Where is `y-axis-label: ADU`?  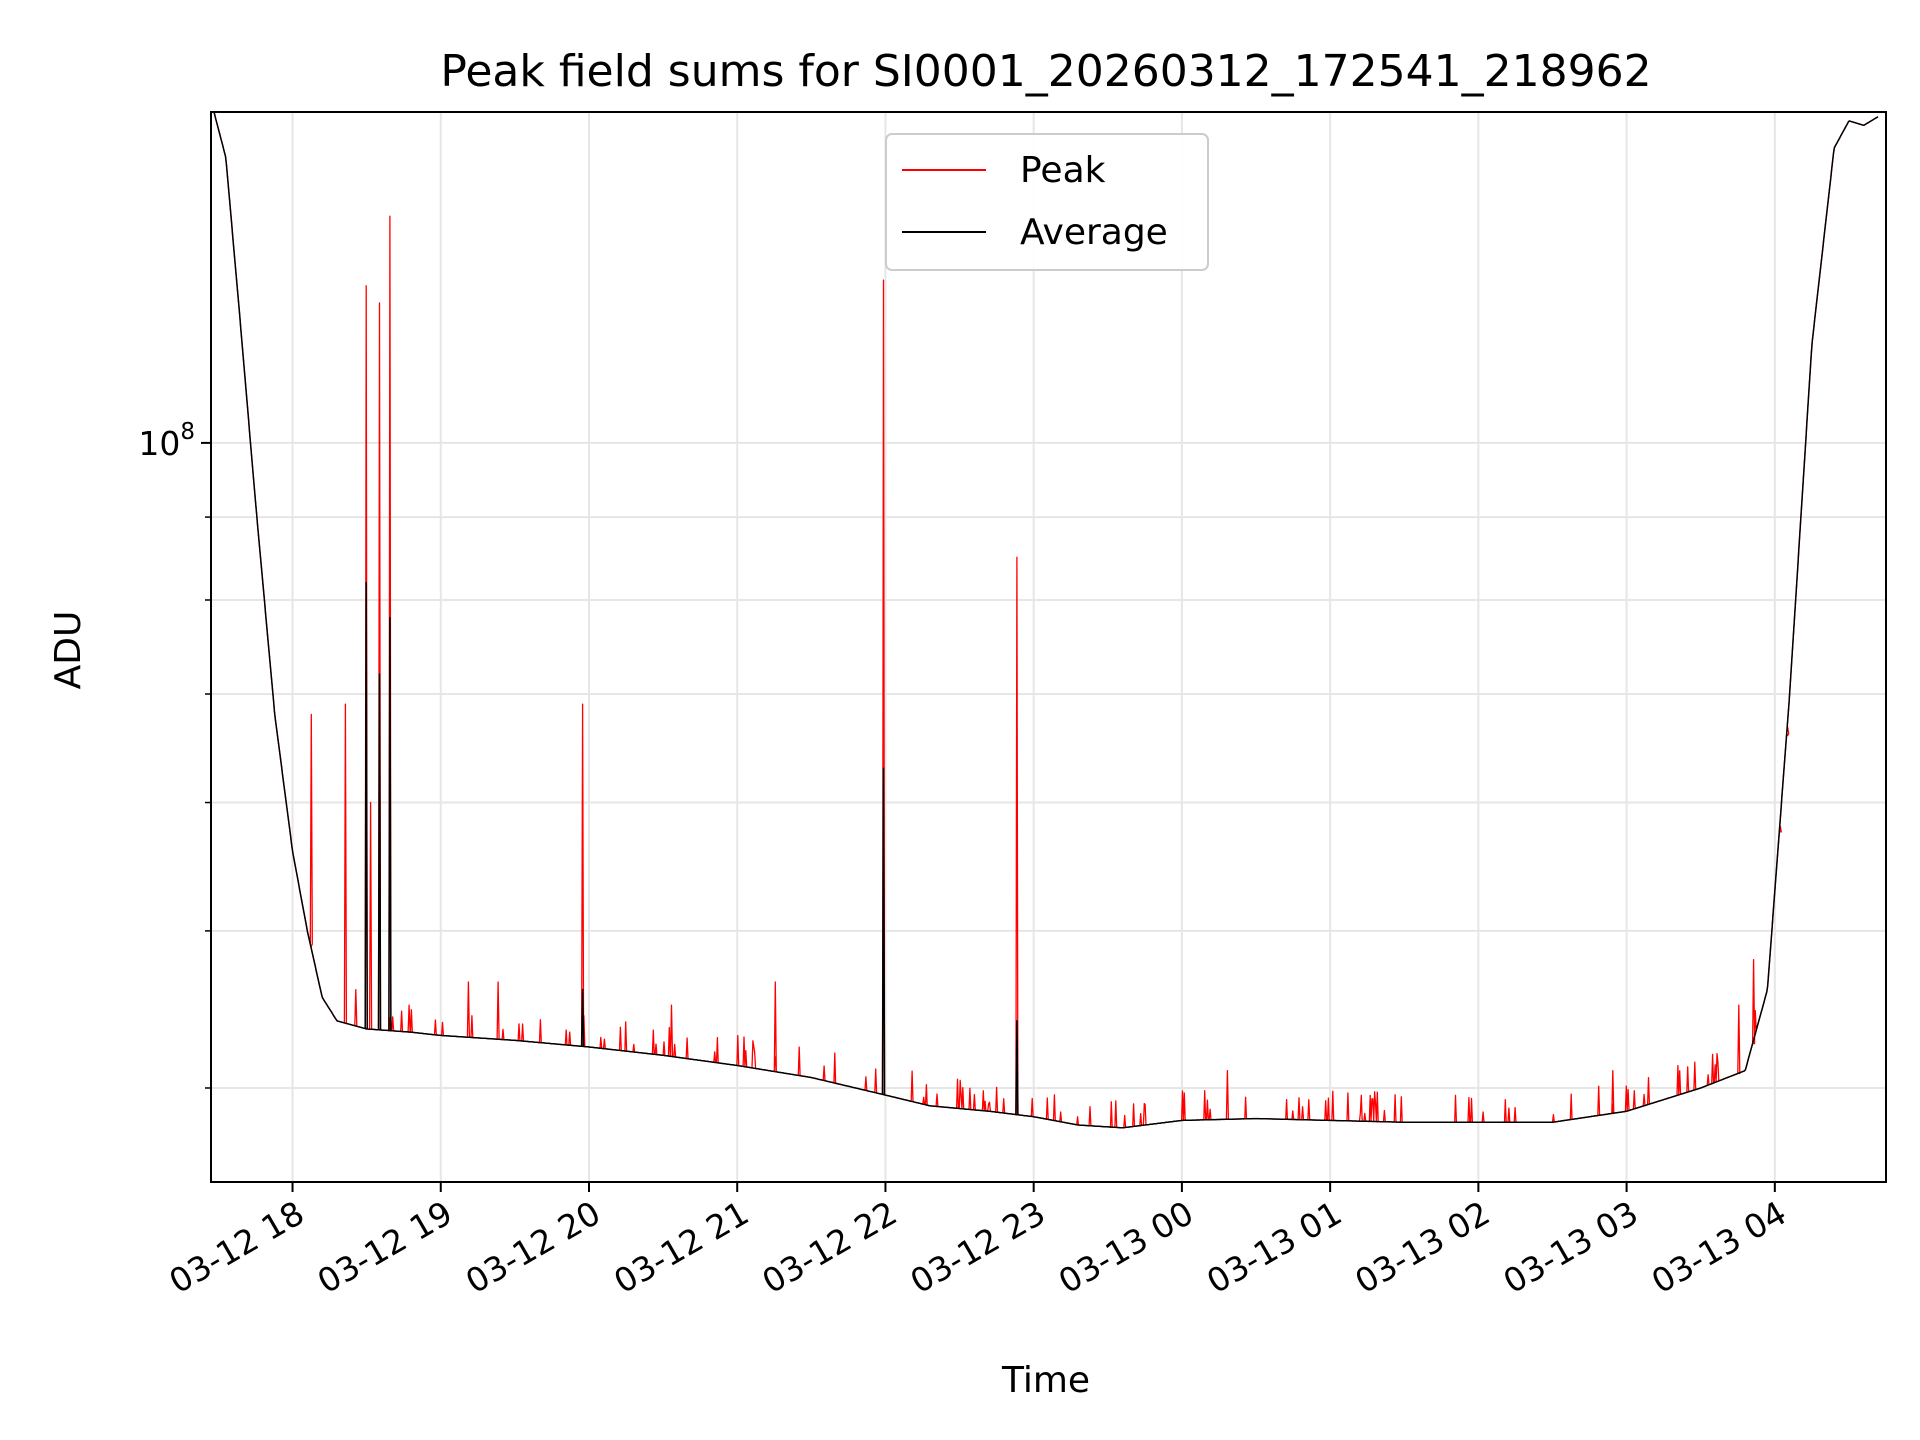 y-axis-label: ADU is located at coordinates (68, 650).